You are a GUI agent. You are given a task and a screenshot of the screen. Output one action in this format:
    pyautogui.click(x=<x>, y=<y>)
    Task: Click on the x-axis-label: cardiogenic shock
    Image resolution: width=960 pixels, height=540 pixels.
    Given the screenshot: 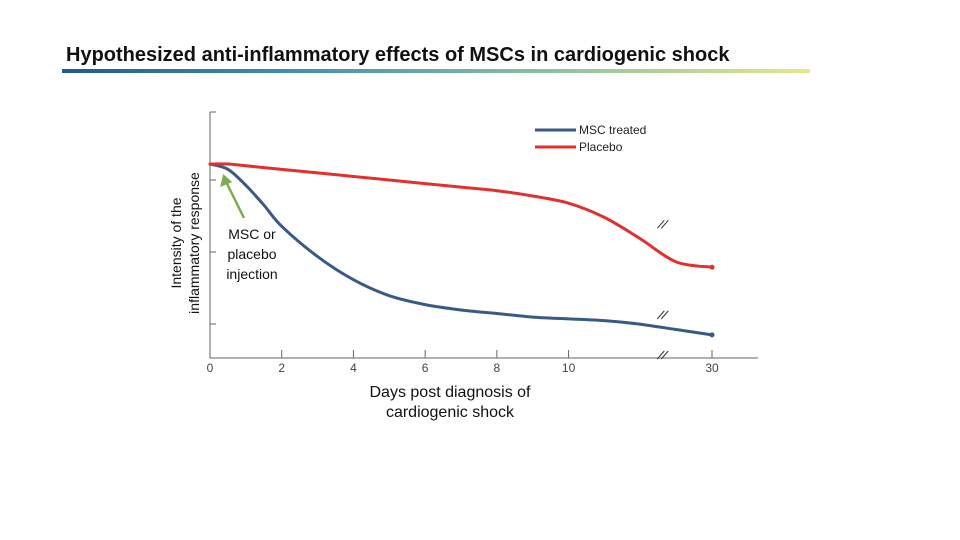 What is the action you would take?
    pyautogui.click(x=450, y=412)
    